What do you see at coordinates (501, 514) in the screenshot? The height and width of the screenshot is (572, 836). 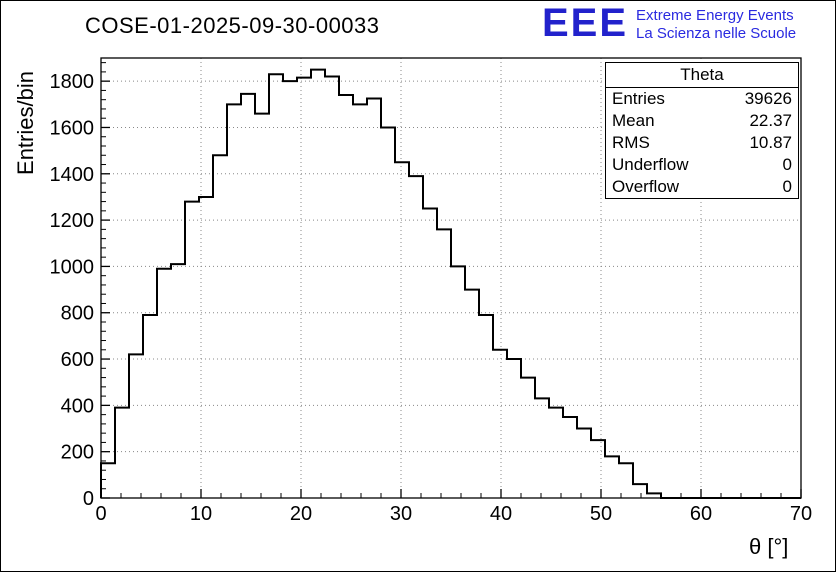 I see `x-tick-label: 40` at bounding box center [501, 514].